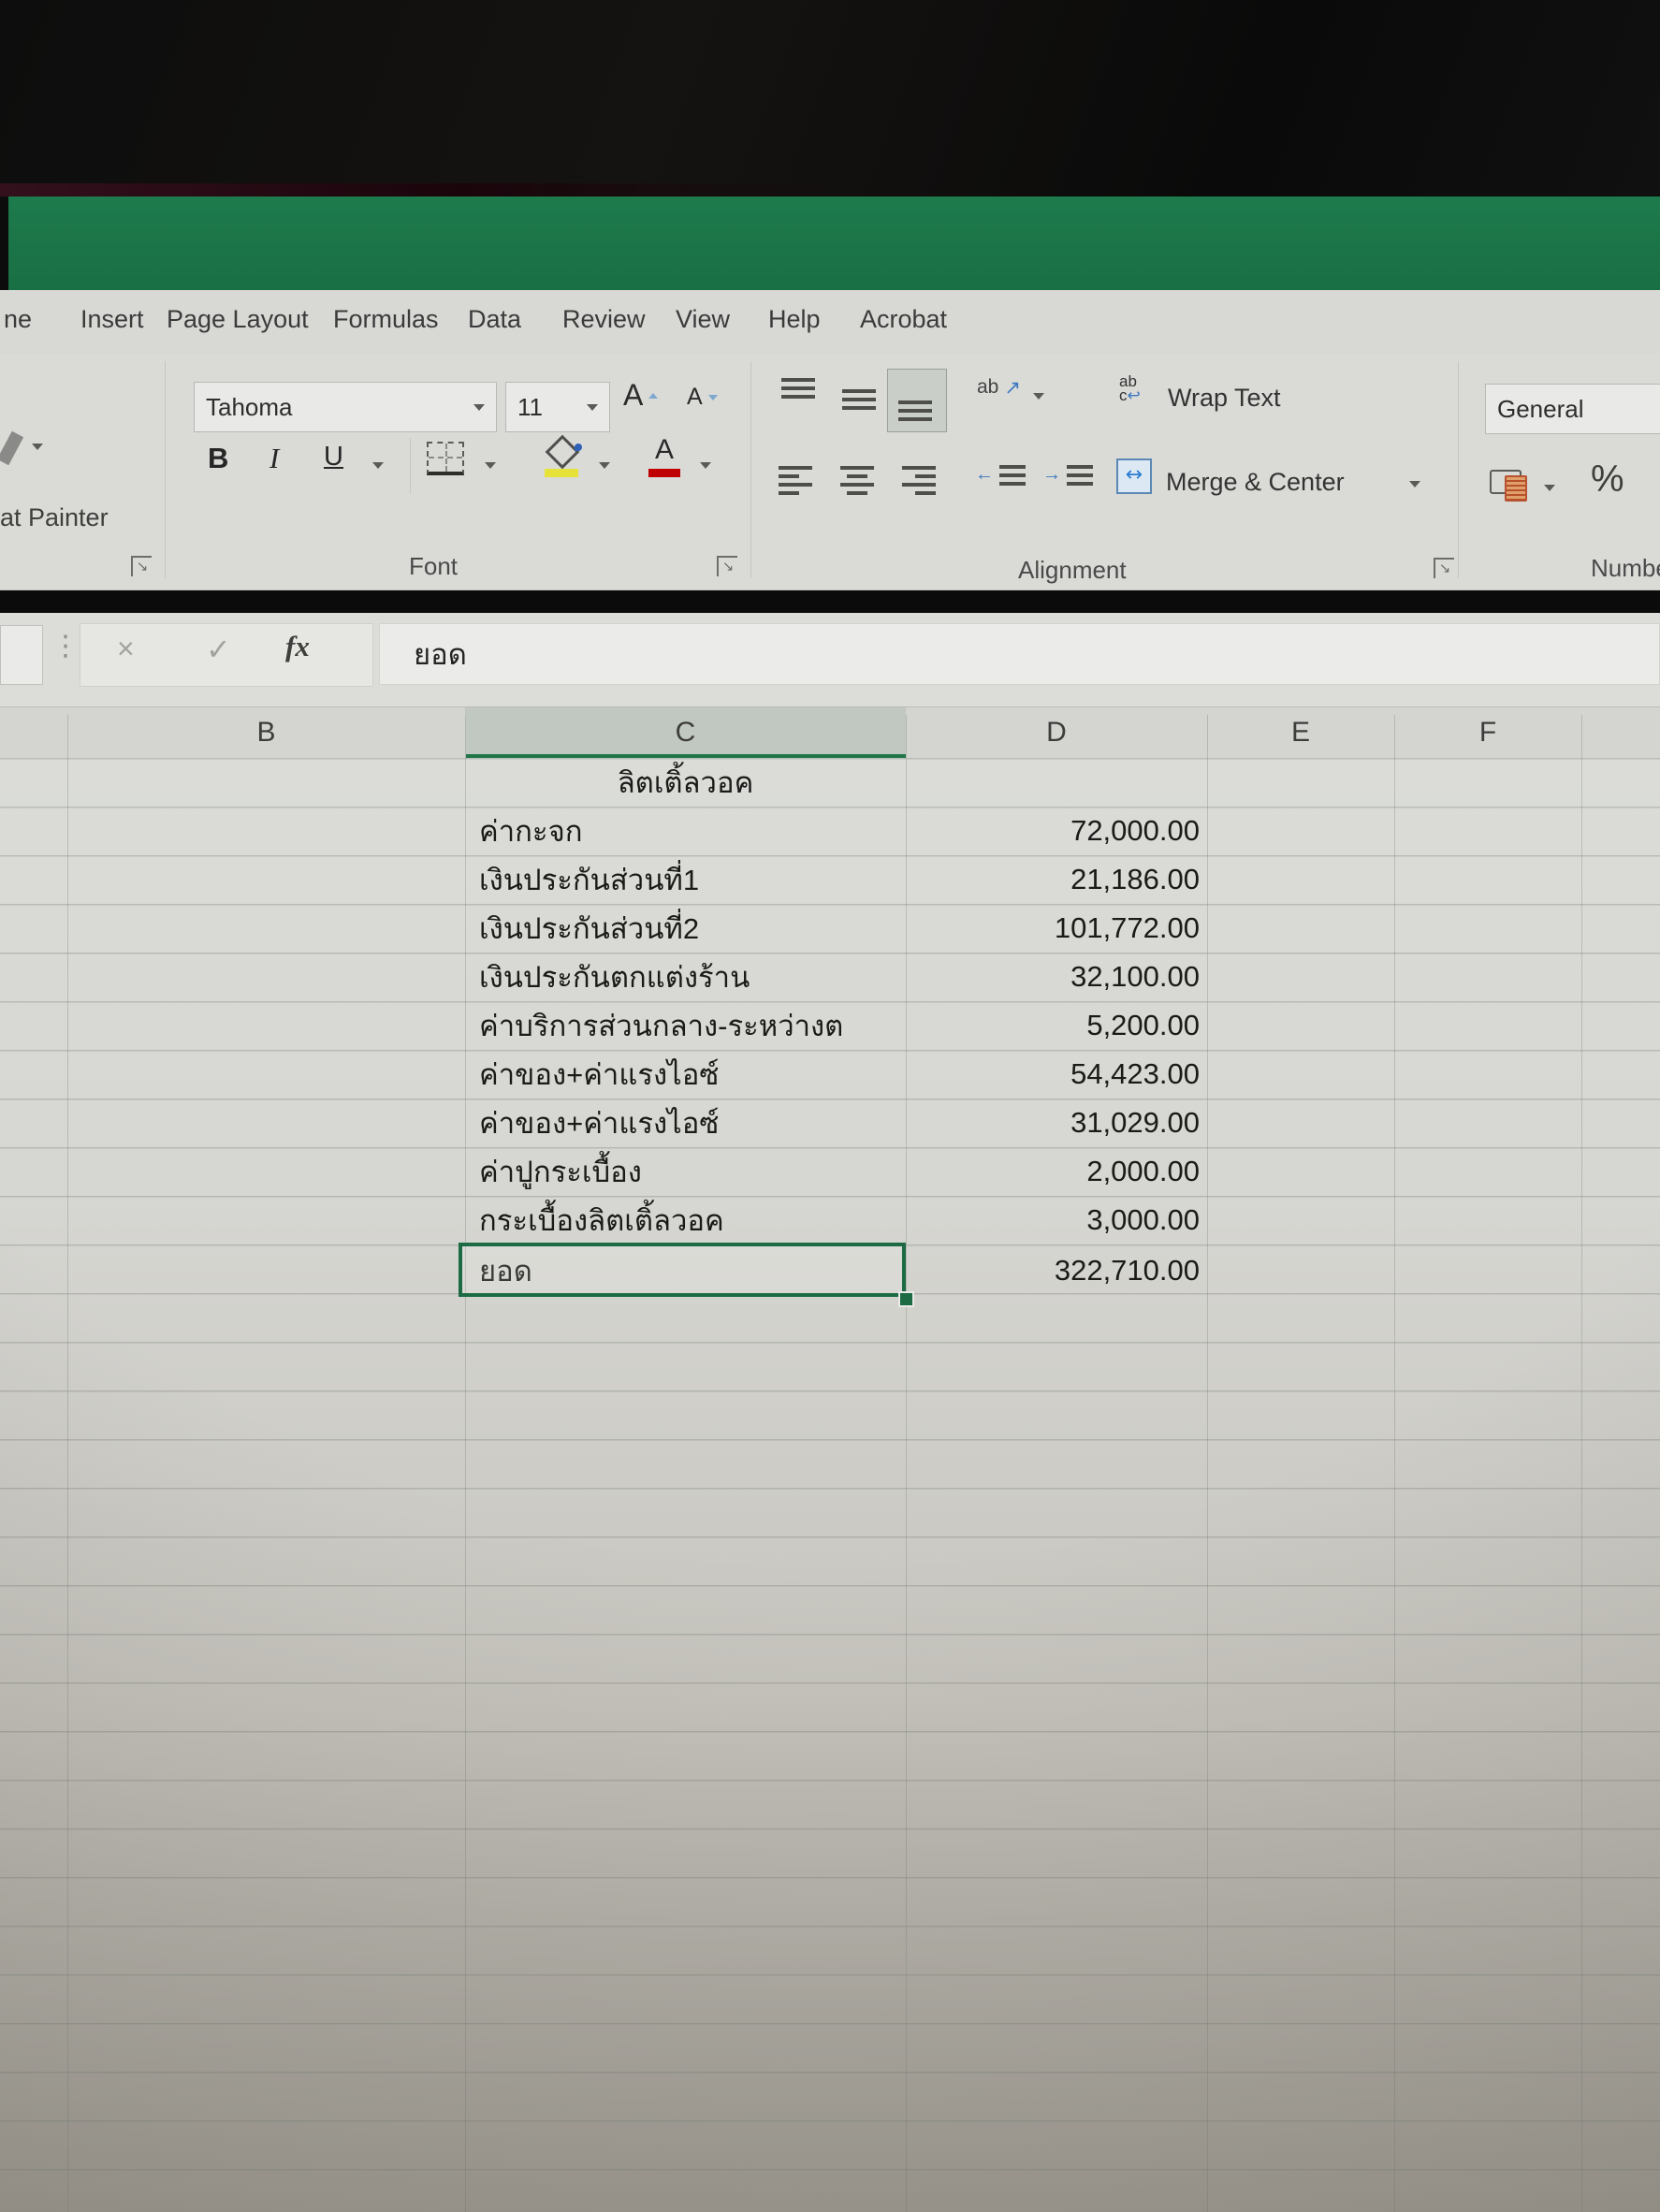 This screenshot has width=1660, height=2212. I want to click on font-name-combobox: Tahoma, so click(345, 407).